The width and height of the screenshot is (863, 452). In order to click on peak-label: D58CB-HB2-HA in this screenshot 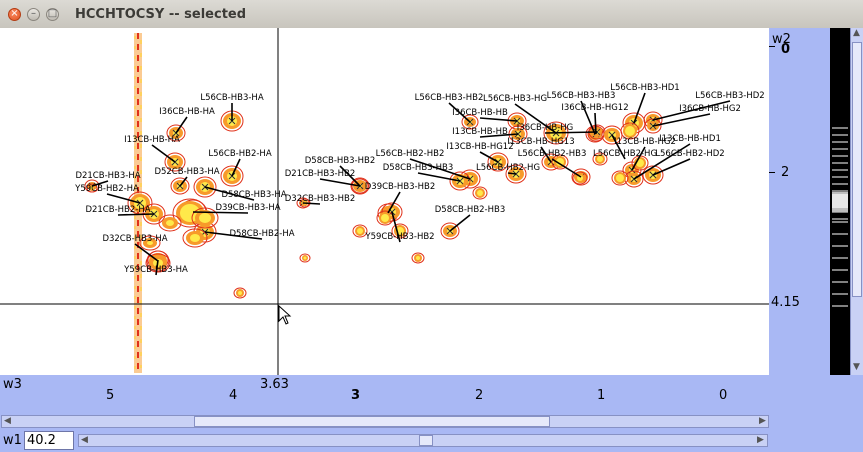, I will do `click(261, 234)`.